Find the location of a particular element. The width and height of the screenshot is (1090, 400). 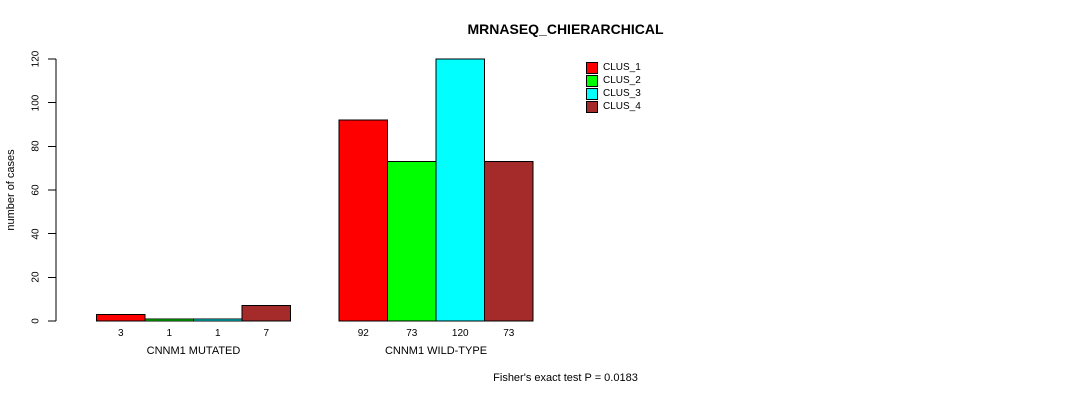

bar-value-label: 92 is located at coordinates (363, 333).